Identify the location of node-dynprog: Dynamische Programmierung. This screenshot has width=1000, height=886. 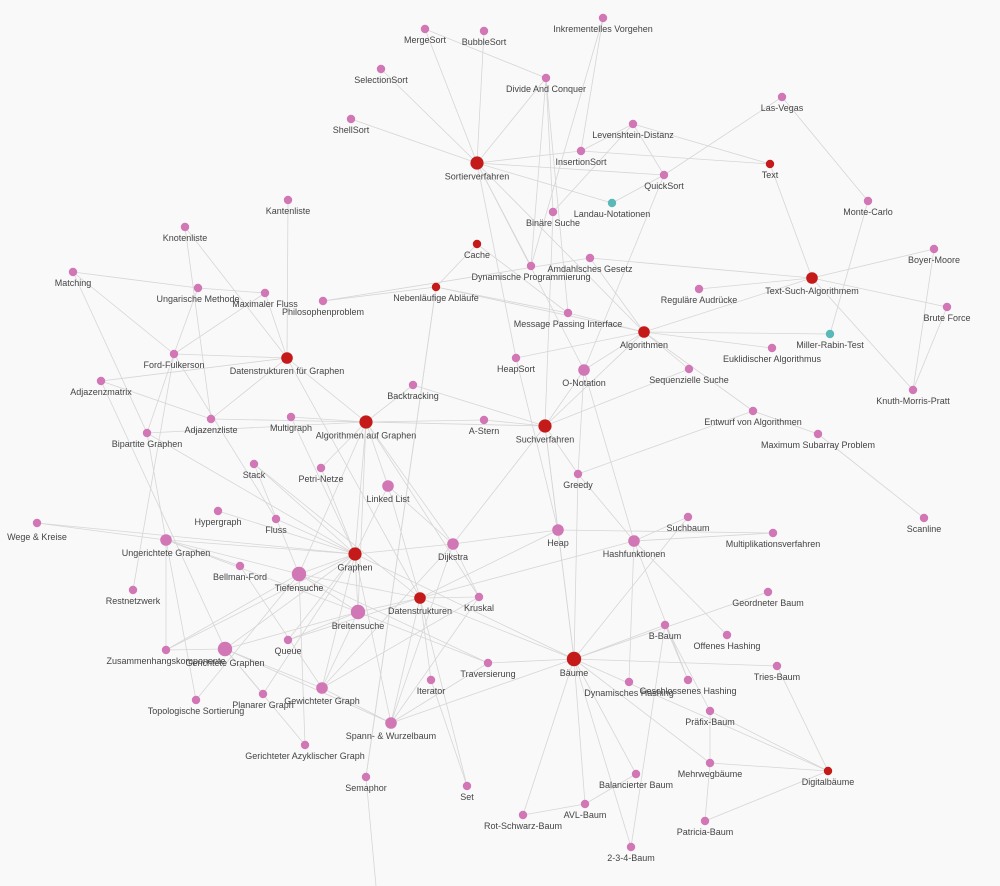
(531, 271).